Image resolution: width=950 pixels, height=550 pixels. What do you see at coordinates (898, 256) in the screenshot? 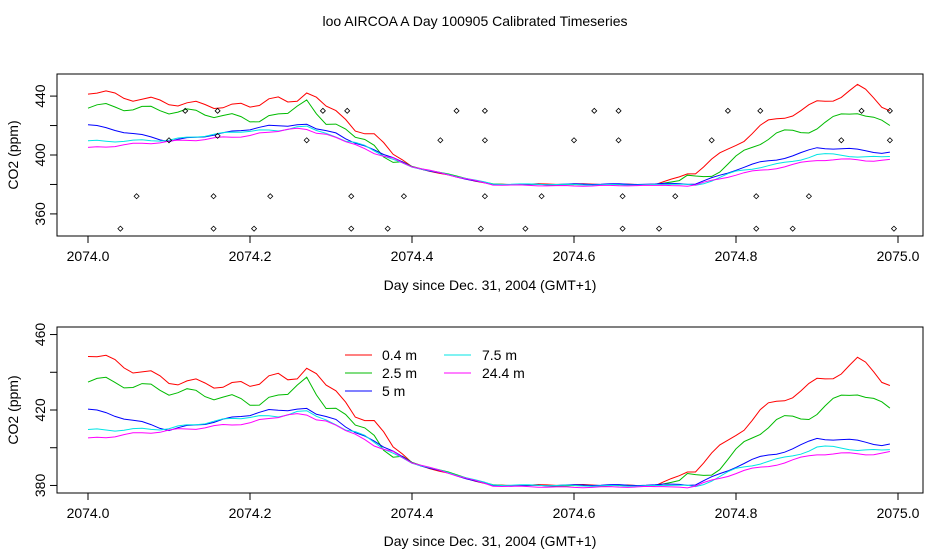
I see `top-x-tick-label: 2075.0` at bounding box center [898, 256].